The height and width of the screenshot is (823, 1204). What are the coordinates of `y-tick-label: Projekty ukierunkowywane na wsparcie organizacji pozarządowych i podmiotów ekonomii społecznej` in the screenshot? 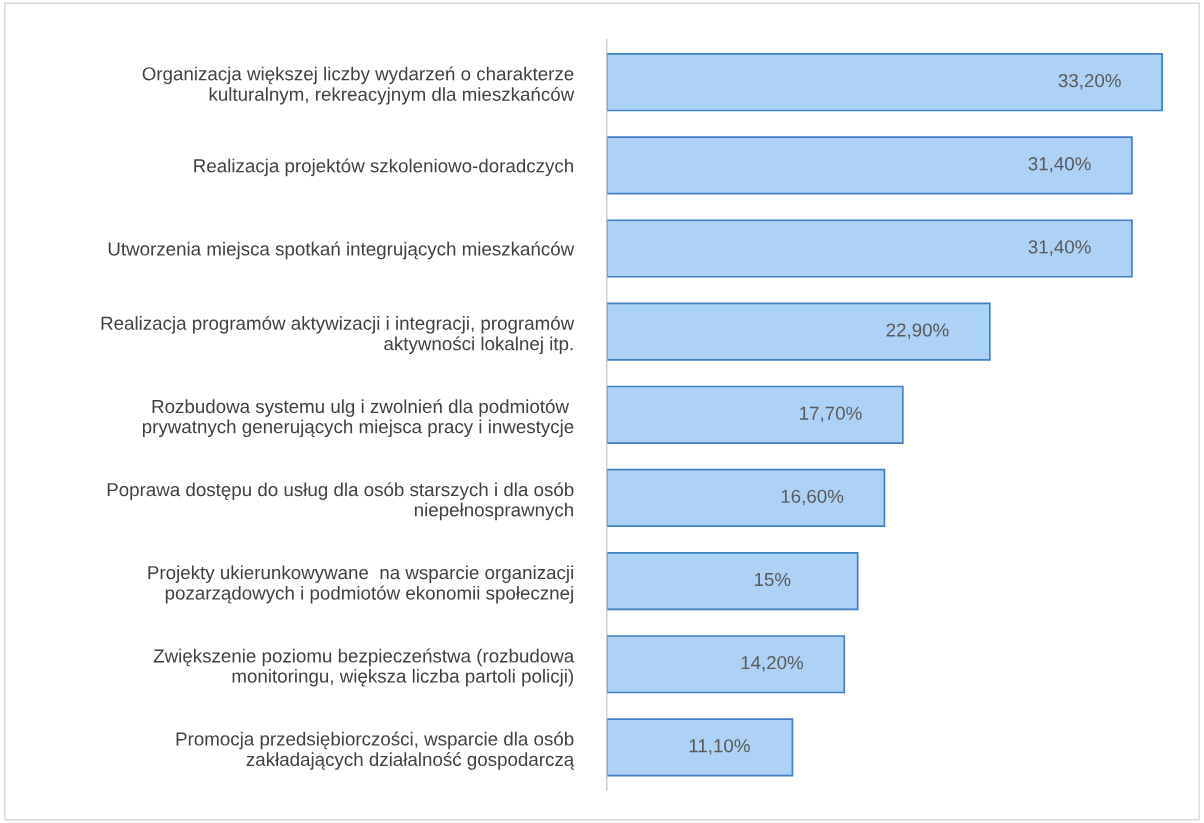 It's located at (360, 584).